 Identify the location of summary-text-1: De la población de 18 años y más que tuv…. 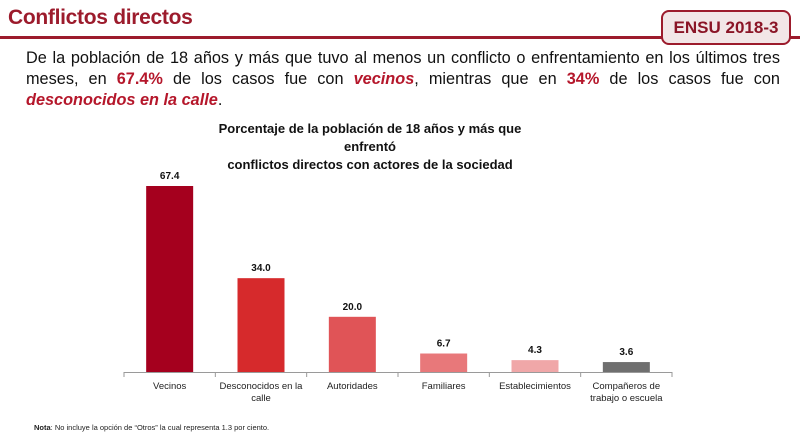
(403, 68).